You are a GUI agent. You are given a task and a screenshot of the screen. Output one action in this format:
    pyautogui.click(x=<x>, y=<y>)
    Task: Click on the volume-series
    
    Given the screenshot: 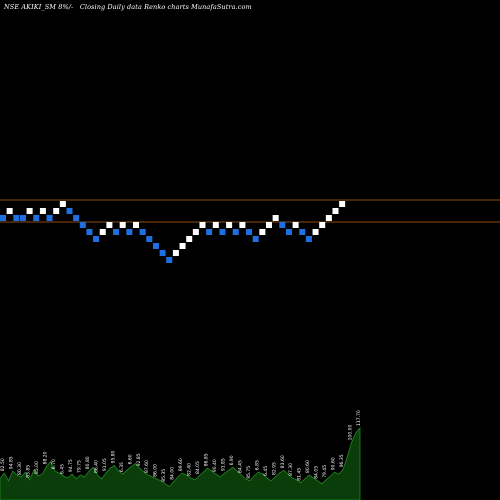 What is the action you would take?
    pyautogui.click(x=180, y=463)
    